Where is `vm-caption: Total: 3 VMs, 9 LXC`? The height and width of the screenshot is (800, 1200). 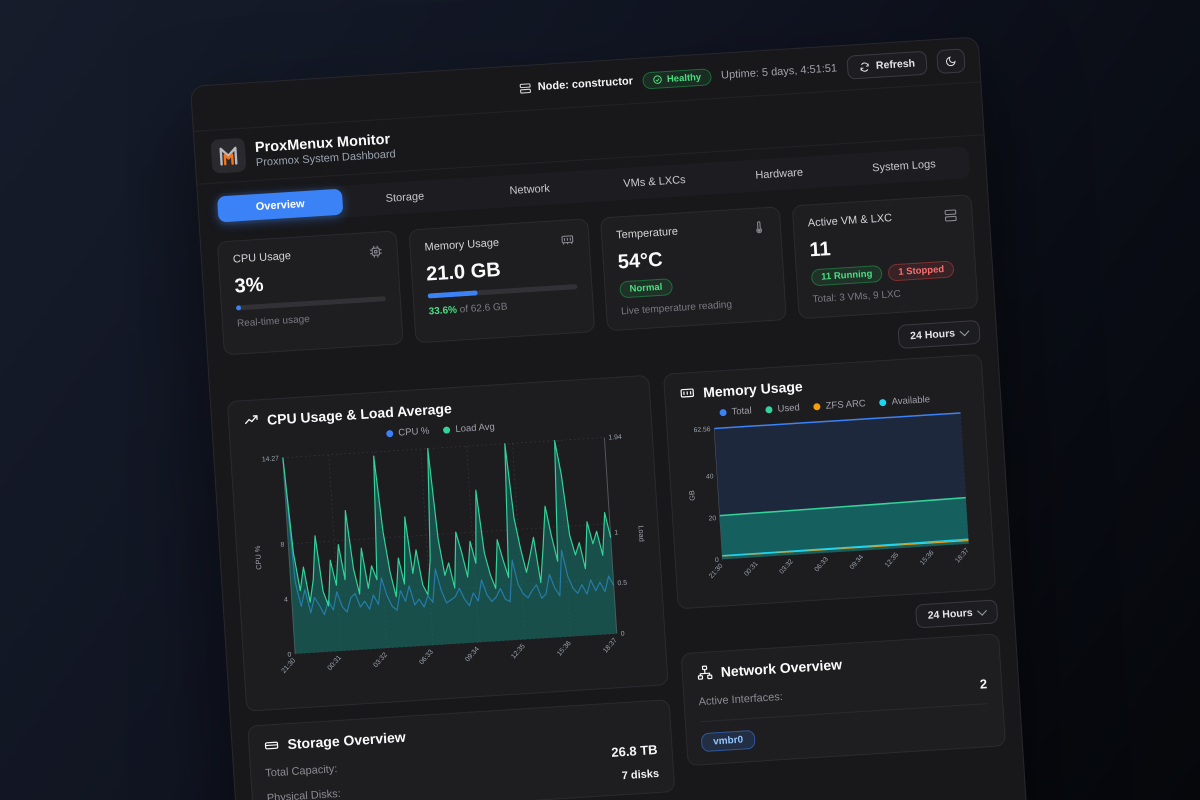 vm-caption: Total: 3 VMs, 9 LXC is located at coordinates (857, 297).